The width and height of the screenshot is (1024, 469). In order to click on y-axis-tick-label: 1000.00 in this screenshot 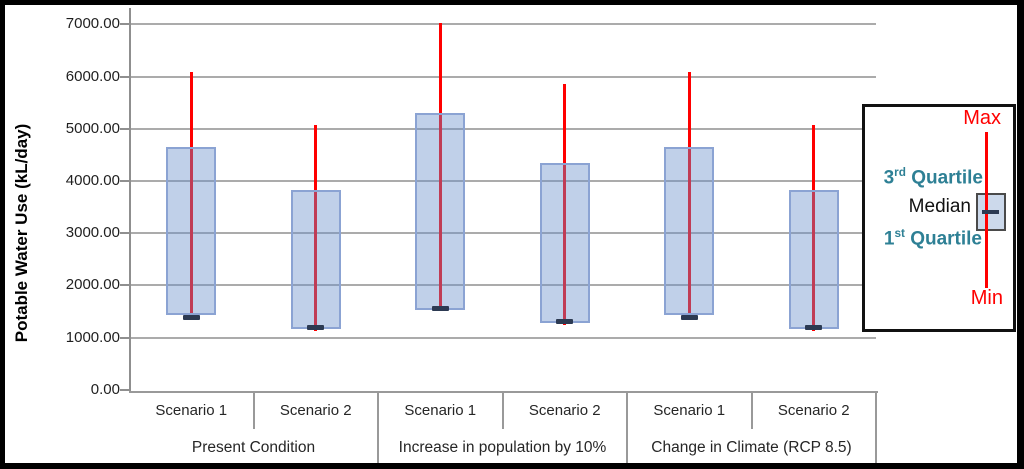, I will do `click(92, 337)`.